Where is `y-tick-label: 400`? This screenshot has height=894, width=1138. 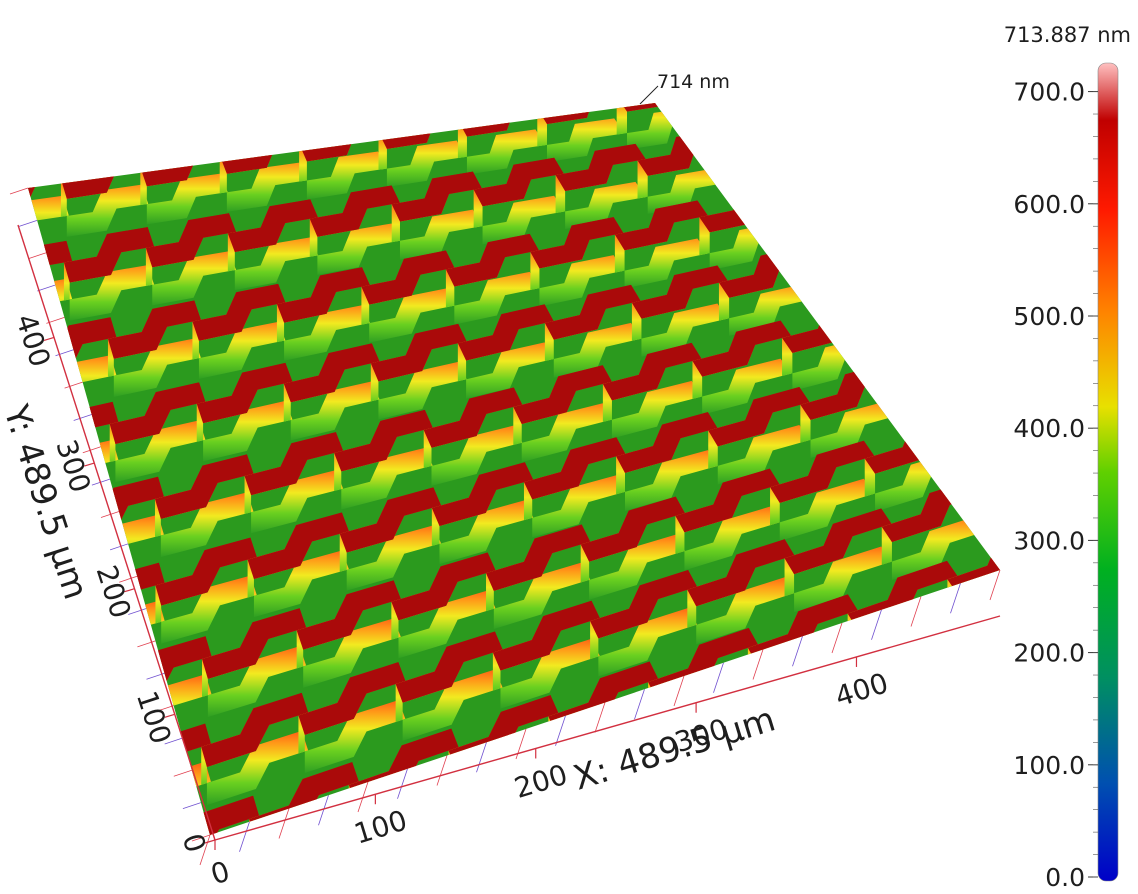 y-tick-label: 400 is located at coordinates (33, 340).